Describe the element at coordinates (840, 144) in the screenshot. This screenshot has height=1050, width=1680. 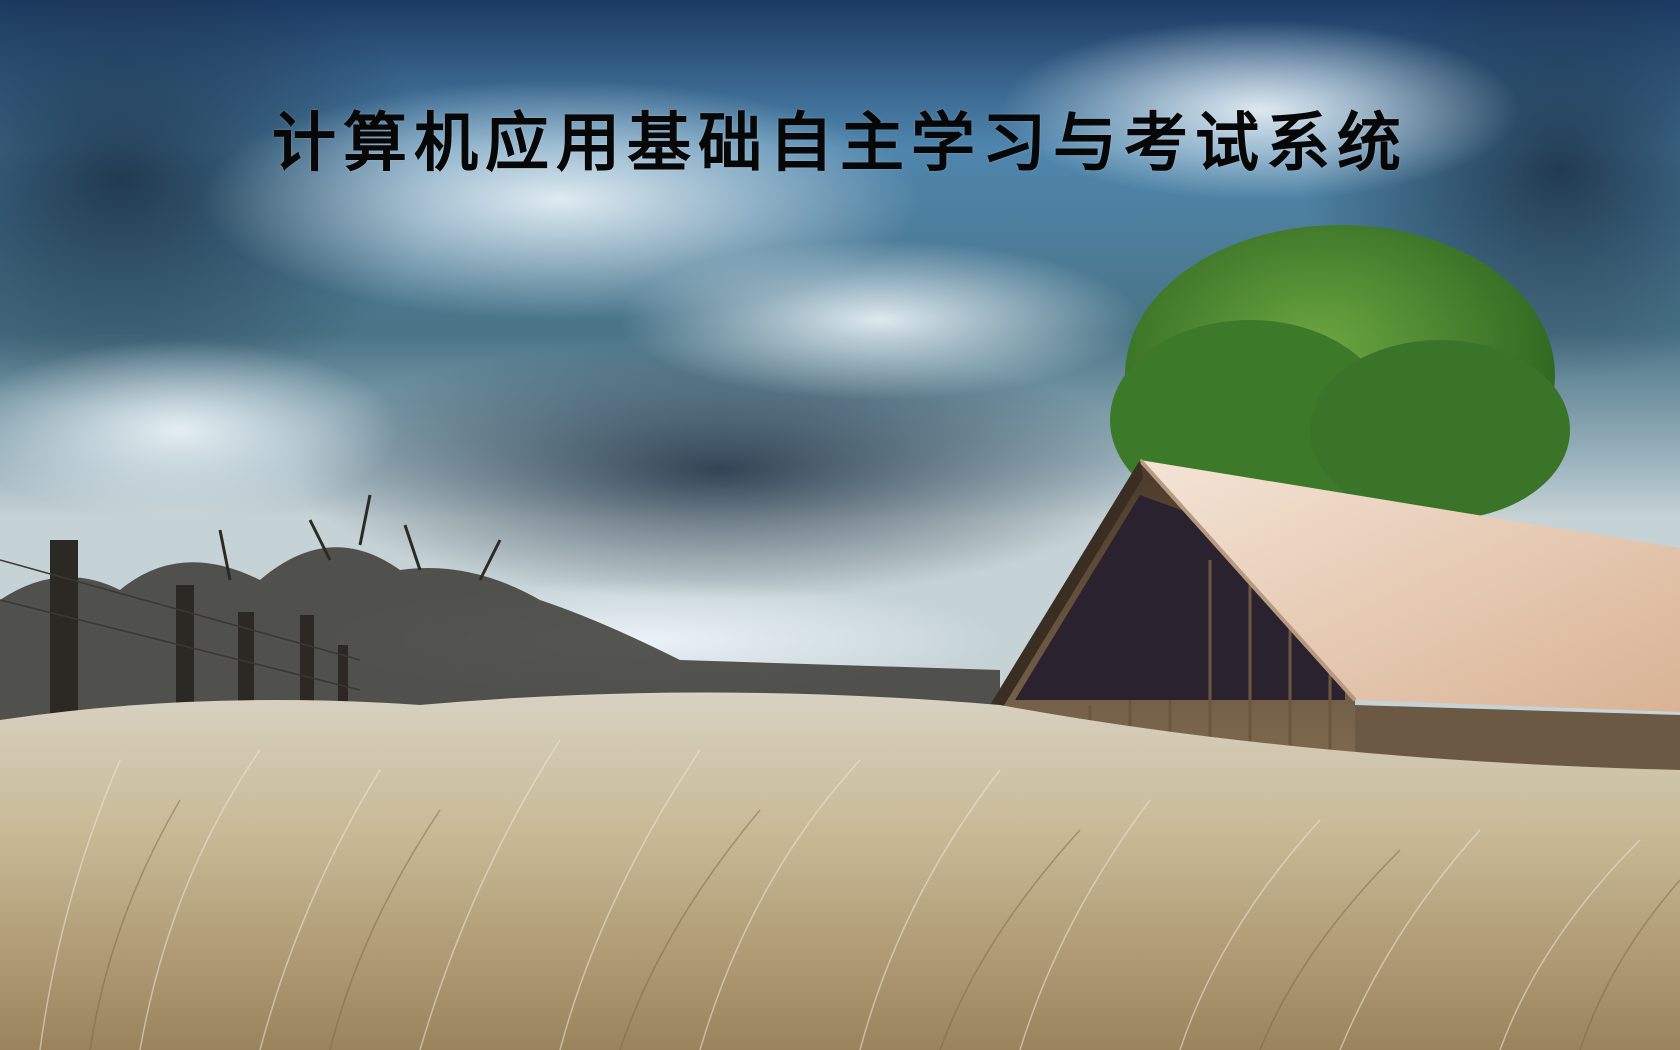
I see `app-title: 计算机应用基础自主学习与考试系统` at that location.